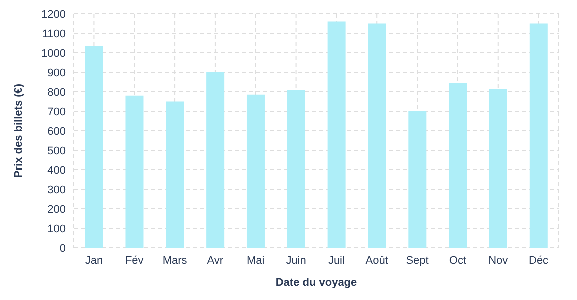  Describe the element at coordinates (57, 170) in the screenshot. I see `y-tick-label: 400` at that location.